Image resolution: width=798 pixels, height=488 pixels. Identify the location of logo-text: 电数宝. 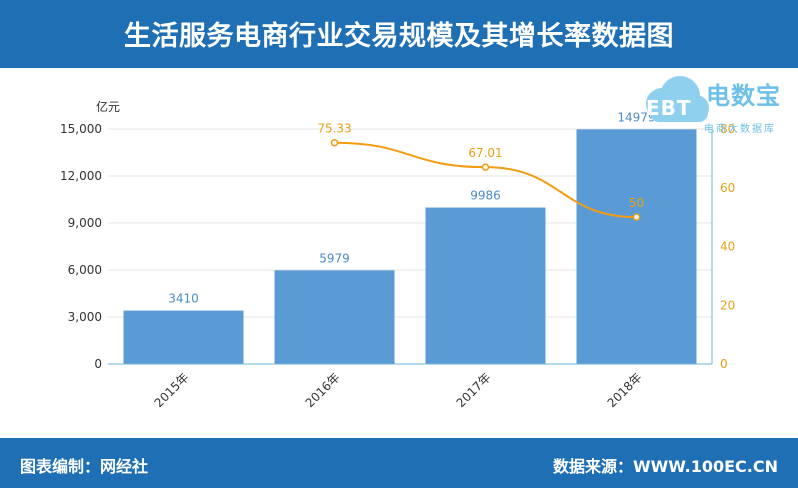
(743, 96).